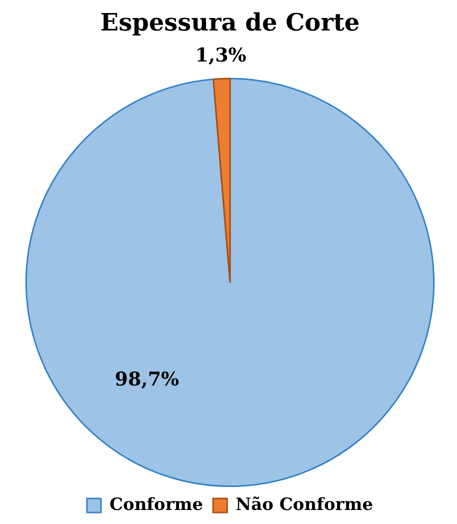  What do you see at coordinates (305, 504) in the screenshot?
I see `legend-label: Não Conforme` at bounding box center [305, 504].